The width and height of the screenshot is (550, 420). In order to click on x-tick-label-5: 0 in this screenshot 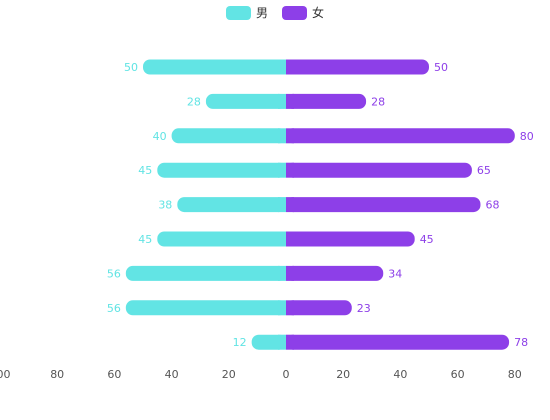, I will do `click(286, 374)`.